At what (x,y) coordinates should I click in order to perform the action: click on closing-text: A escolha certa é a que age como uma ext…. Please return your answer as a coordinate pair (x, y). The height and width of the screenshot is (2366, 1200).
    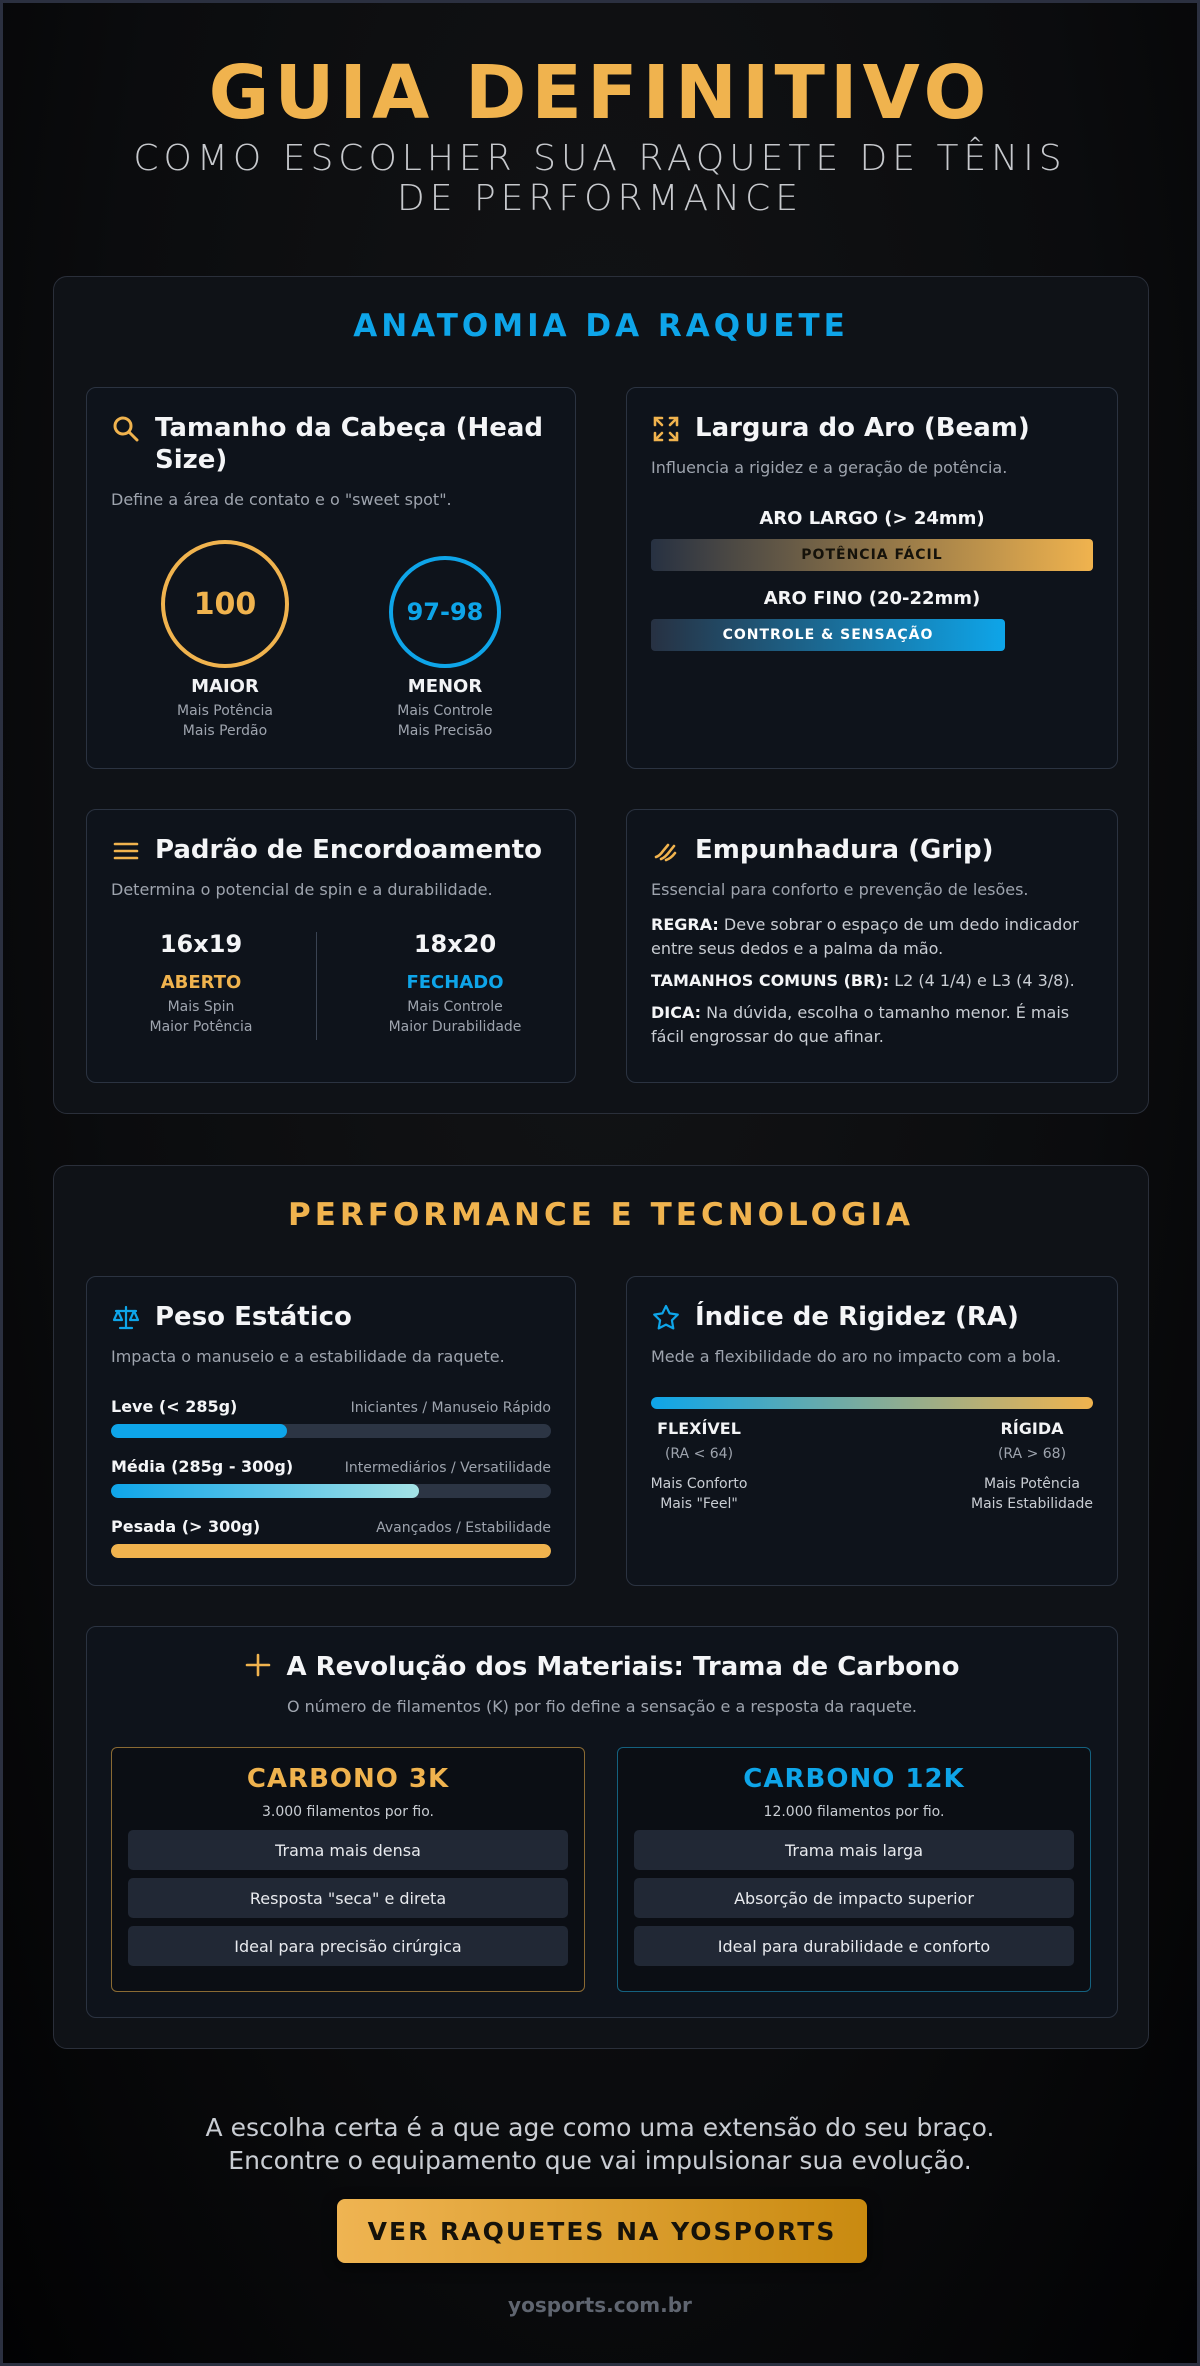
    Looking at the image, I should click on (600, 2144).